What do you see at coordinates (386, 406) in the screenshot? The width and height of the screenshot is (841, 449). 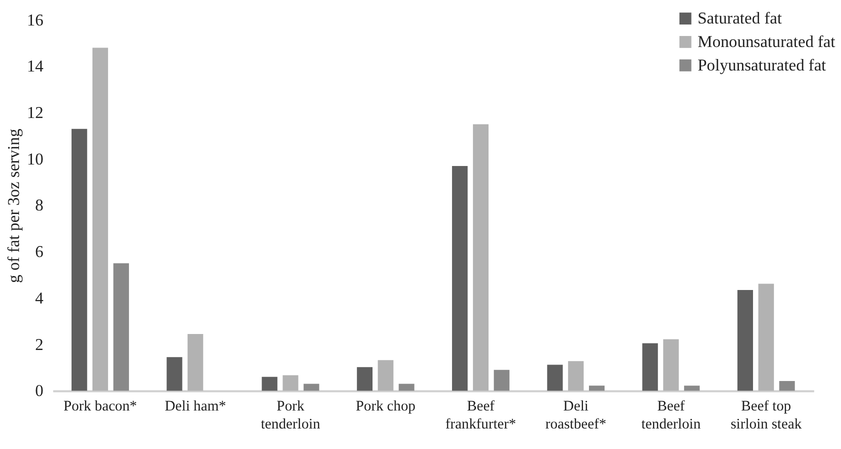 I see `x-tick-label: Pork chop` at bounding box center [386, 406].